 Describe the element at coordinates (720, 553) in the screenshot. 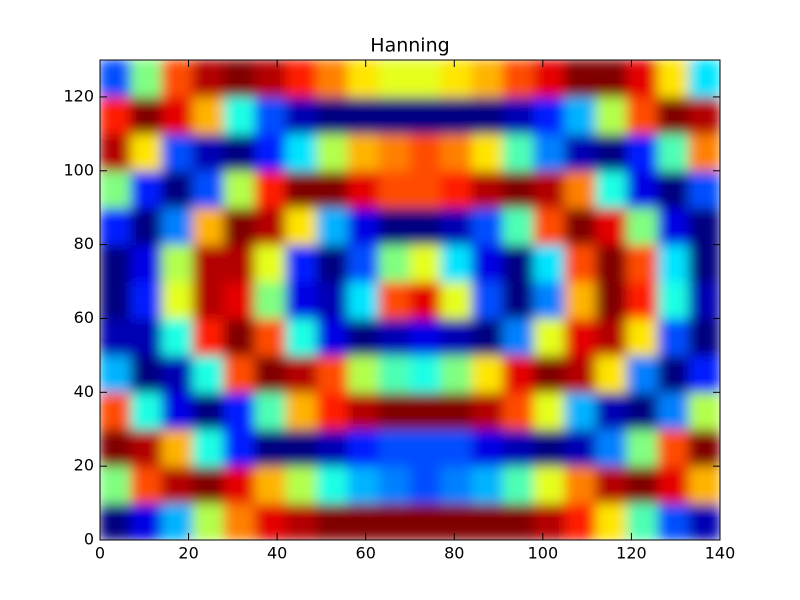

I see `x-tick-label: 140` at that location.